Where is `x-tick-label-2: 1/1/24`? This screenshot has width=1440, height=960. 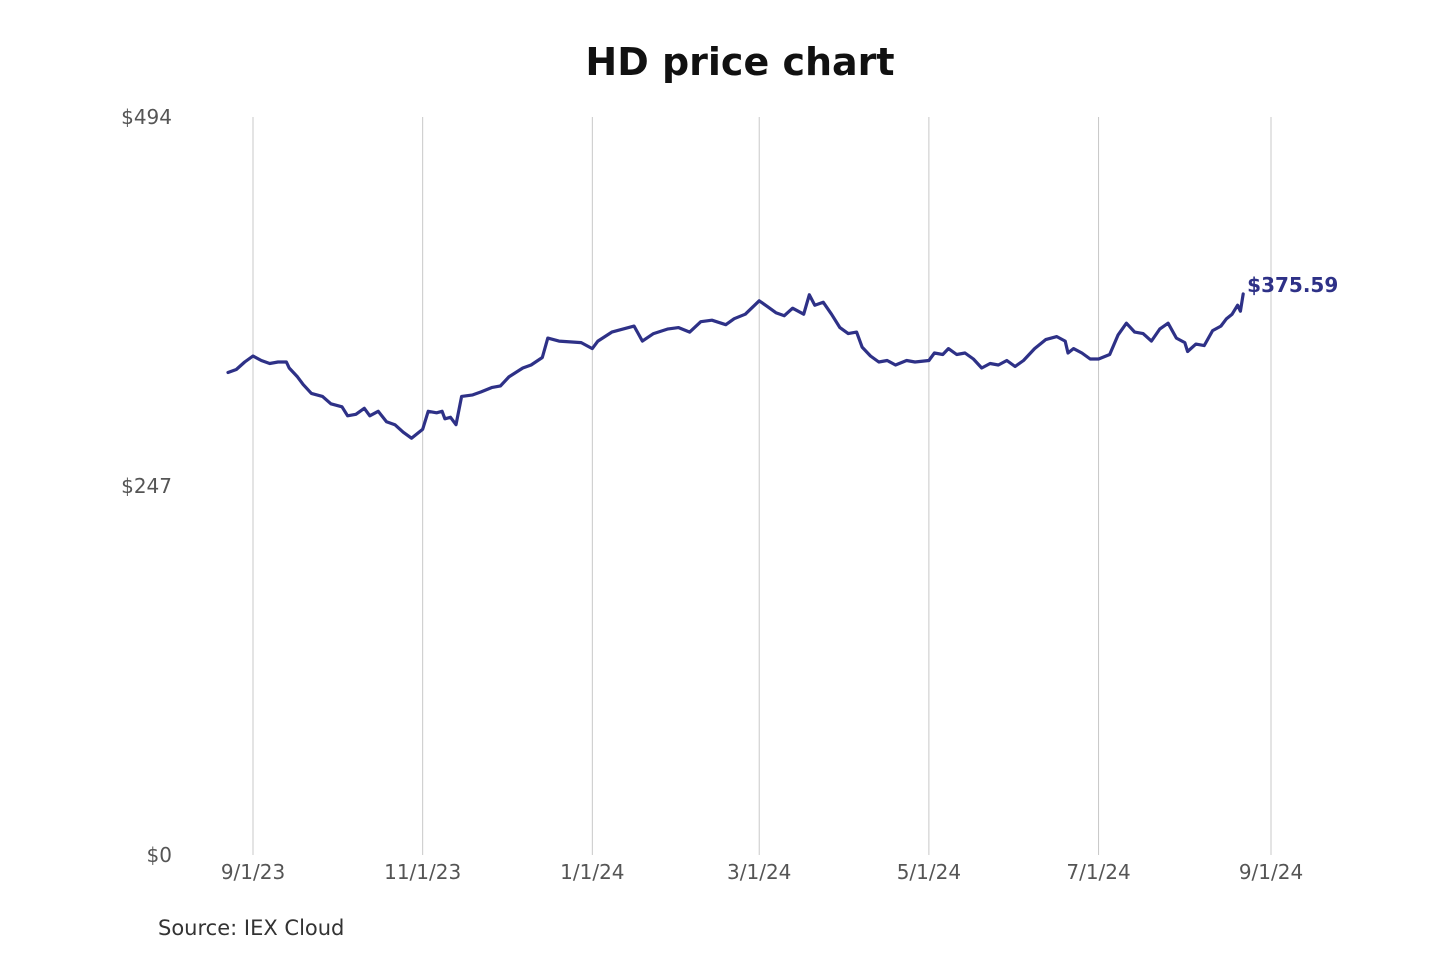
x-tick-label-2: 1/1/24 is located at coordinates (592, 872).